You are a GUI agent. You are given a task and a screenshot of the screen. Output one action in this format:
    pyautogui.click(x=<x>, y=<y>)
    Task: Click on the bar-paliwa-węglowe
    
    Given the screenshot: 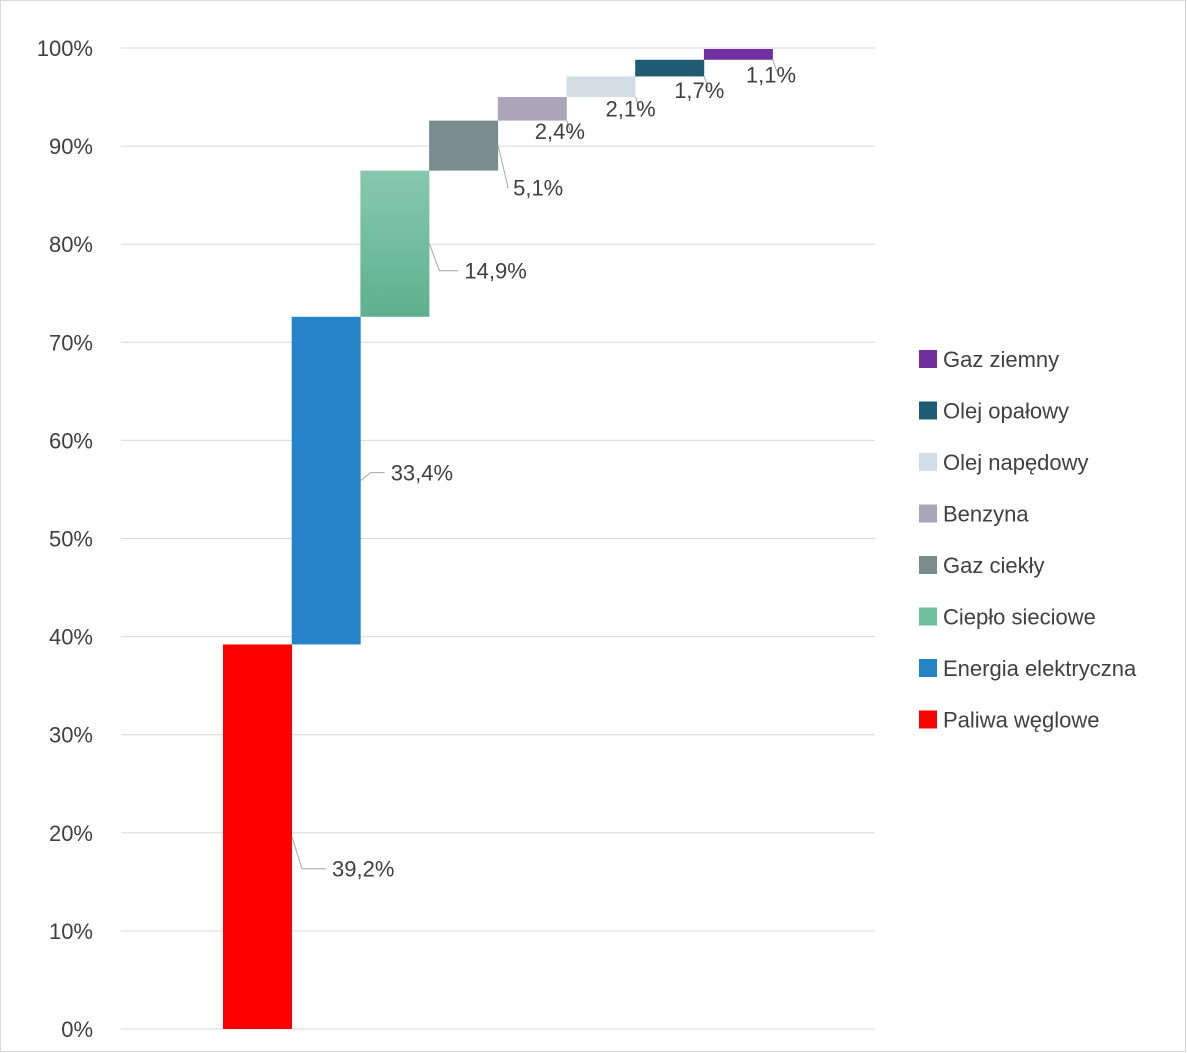 What is the action you would take?
    pyautogui.click(x=257, y=836)
    